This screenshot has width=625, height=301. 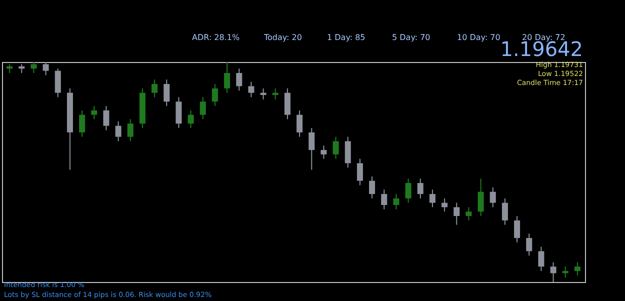 What do you see at coordinates (216, 37) in the screenshot?
I see `text: ADR: 28.1%` at bounding box center [216, 37].